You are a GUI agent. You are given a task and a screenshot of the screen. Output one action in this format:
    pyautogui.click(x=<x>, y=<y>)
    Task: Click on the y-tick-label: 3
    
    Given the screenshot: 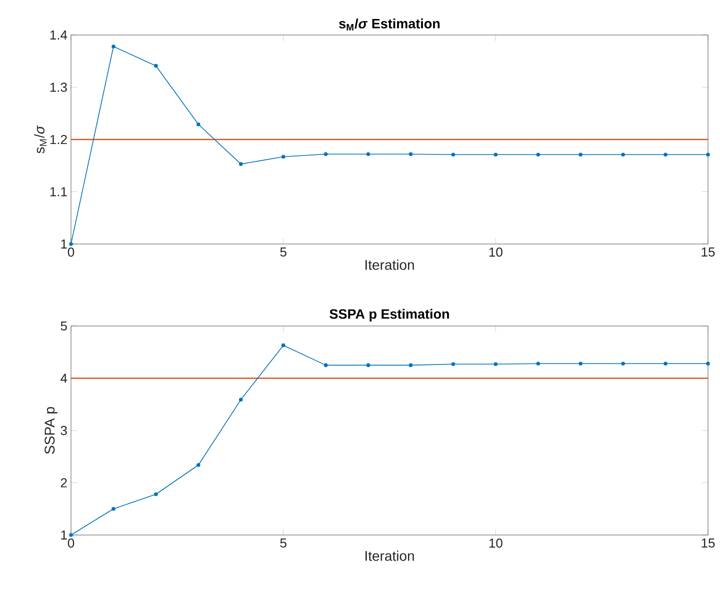 What is the action you would take?
    pyautogui.click(x=63, y=431)
    